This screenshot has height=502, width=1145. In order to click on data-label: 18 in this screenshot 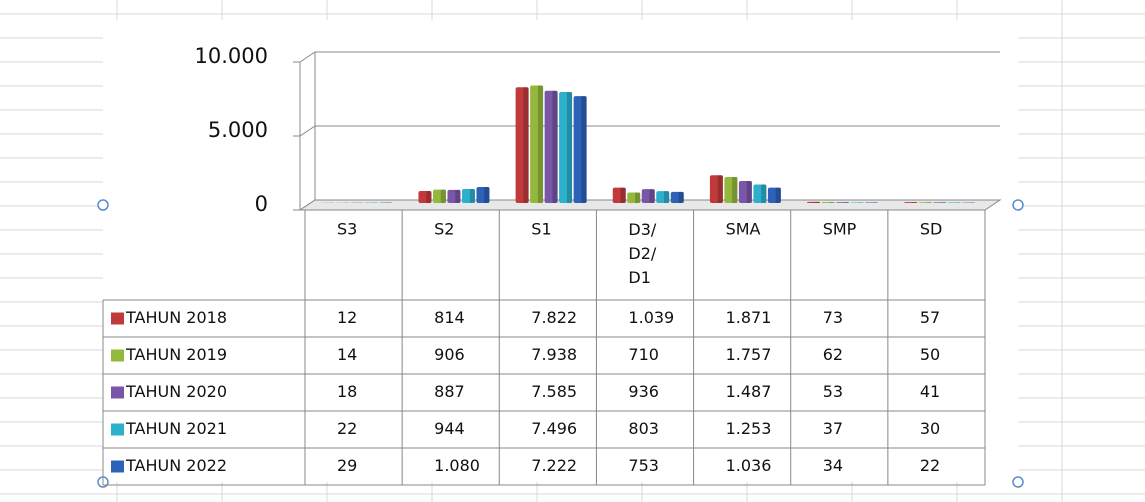, I will do `click(347, 391)`.